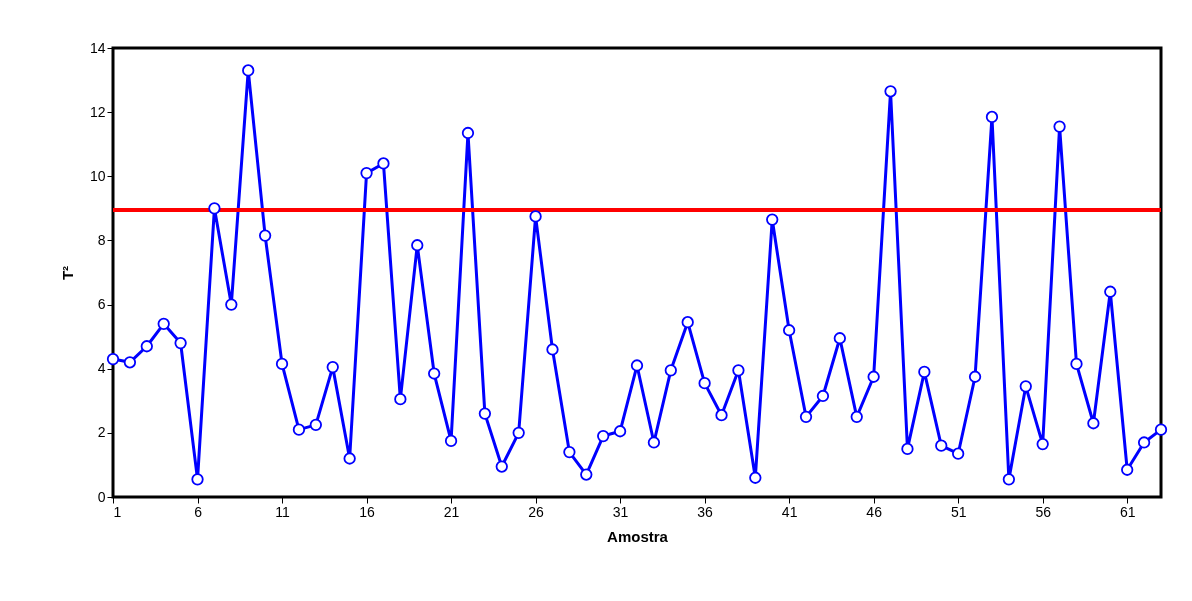 The width and height of the screenshot is (1192, 601). Describe the element at coordinates (367, 511) in the screenshot. I see `x-tick-label: 16` at that location.